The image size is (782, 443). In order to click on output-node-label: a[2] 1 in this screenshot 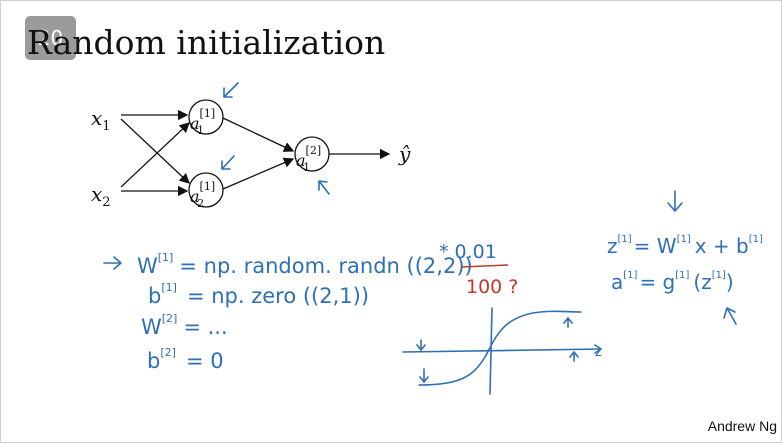, I will do `click(308, 159)`.